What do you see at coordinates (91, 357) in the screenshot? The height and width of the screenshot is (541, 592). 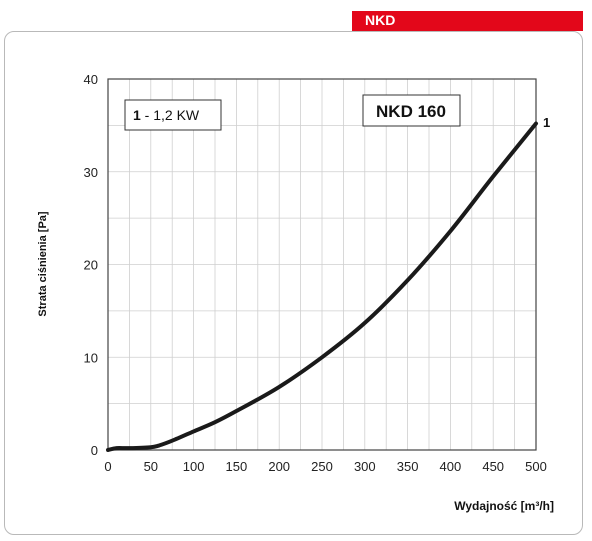 I see `y-tick-label: 10` at bounding box center [91, 357].